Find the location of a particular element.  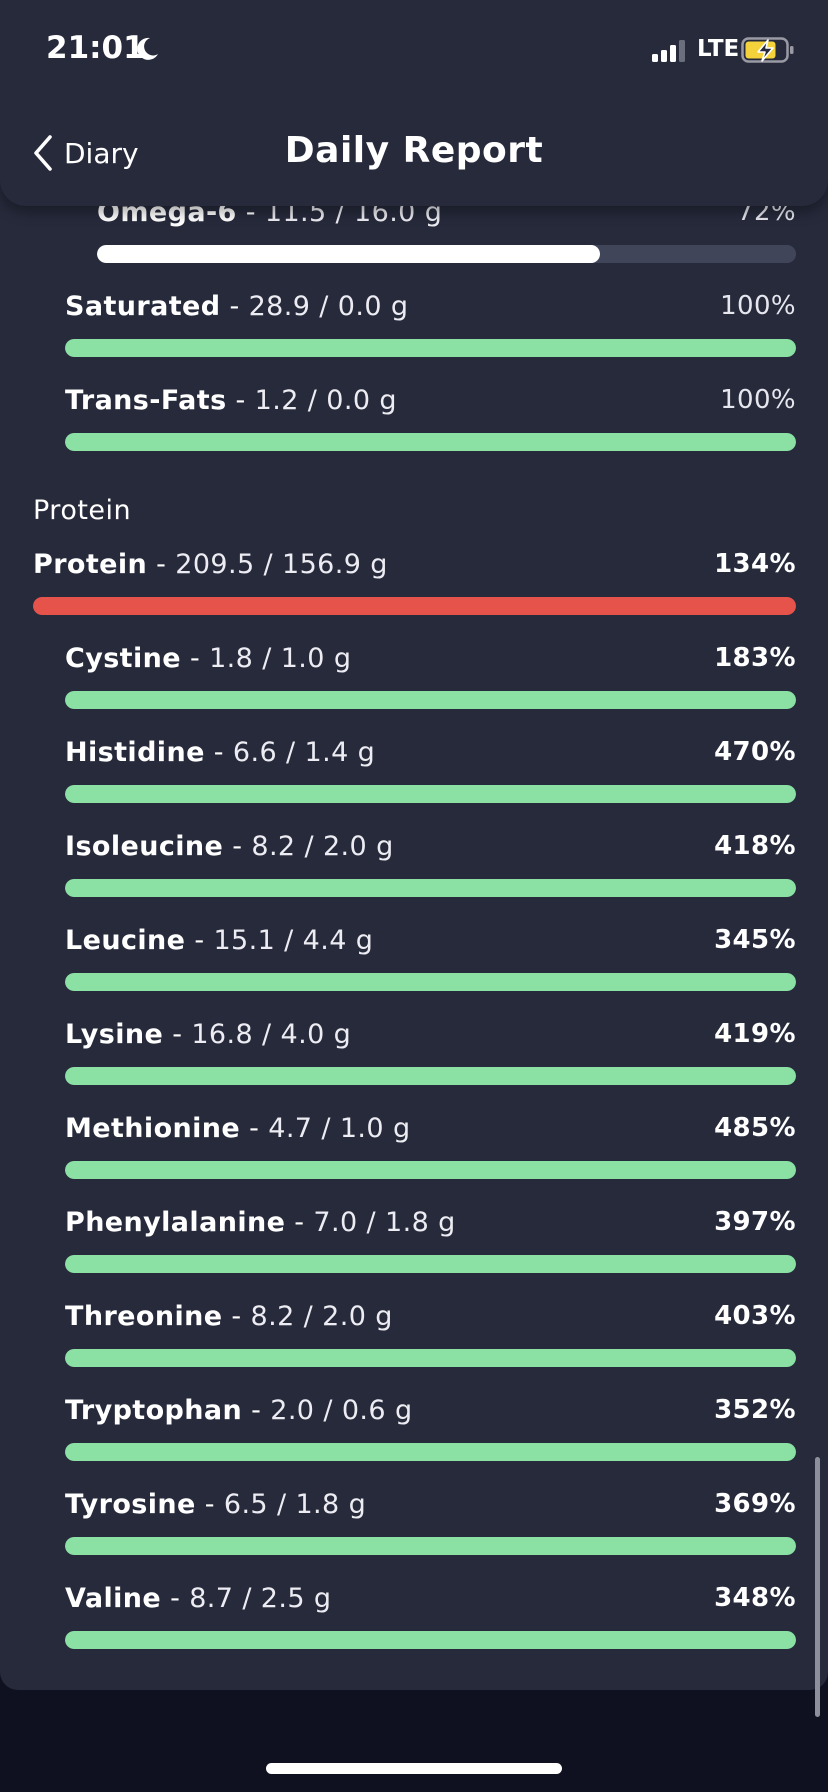

nutrient-name: Histidine is located at coordinates (135, 752).